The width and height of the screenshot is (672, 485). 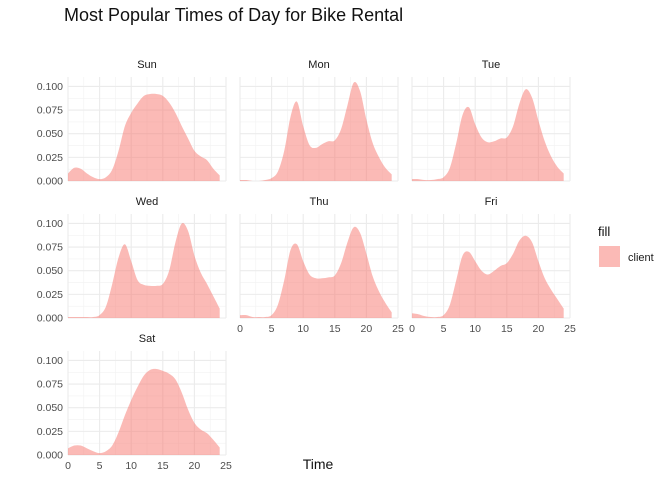 What do you see at coordinates (491, 202) in the screenshot?
I see `panel-label-fri: Fri` at bounding box center [491, 202].